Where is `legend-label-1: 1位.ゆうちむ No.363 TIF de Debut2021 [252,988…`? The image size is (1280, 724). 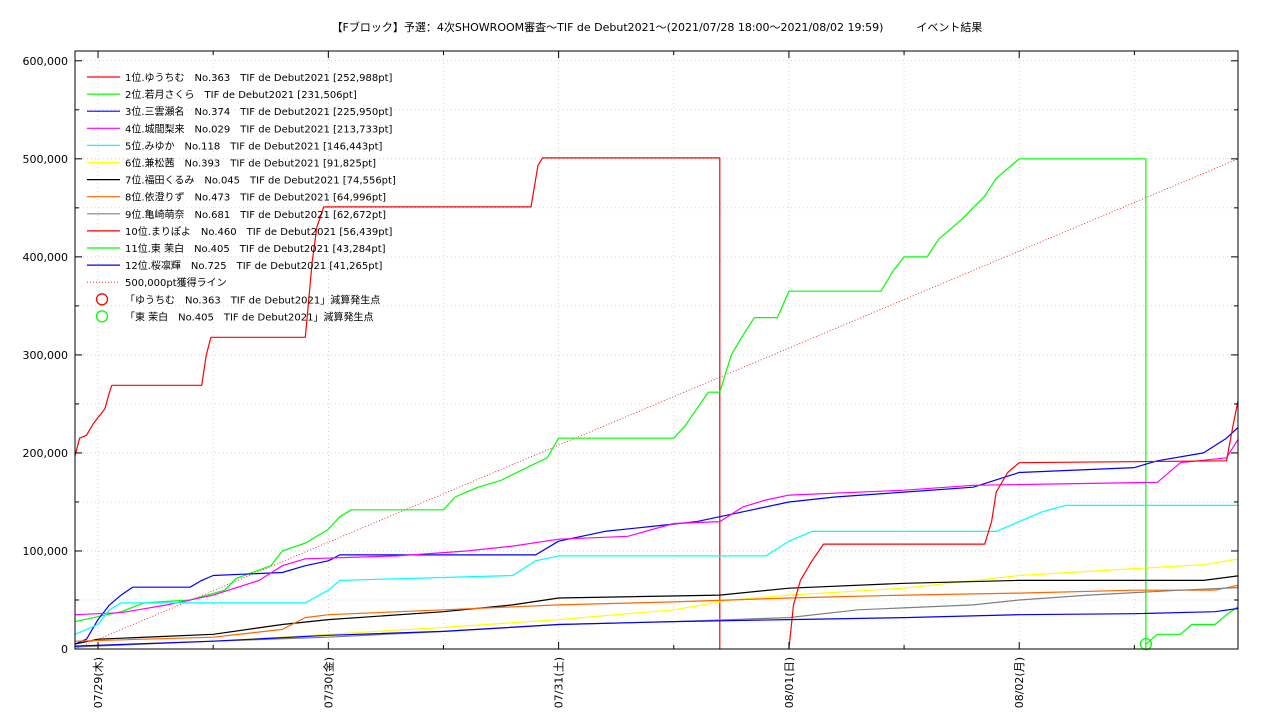
legend-label-1: 1位.ゆうちむ No.363 TIF de Debut2021 [252,988… is located at coordinates (259, 77).